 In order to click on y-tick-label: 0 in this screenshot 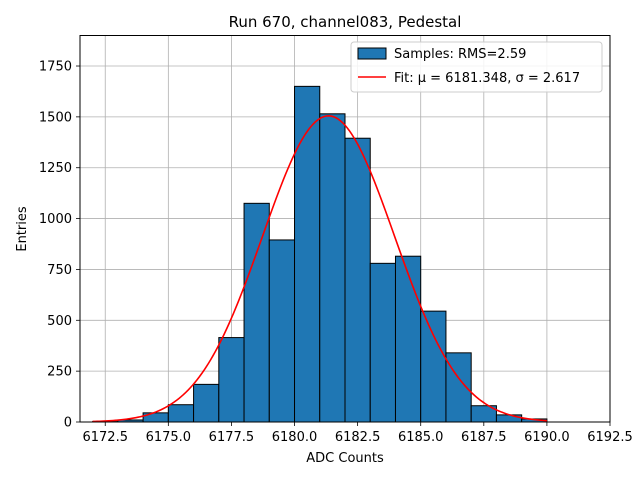, I will do `click(68, 423)`.